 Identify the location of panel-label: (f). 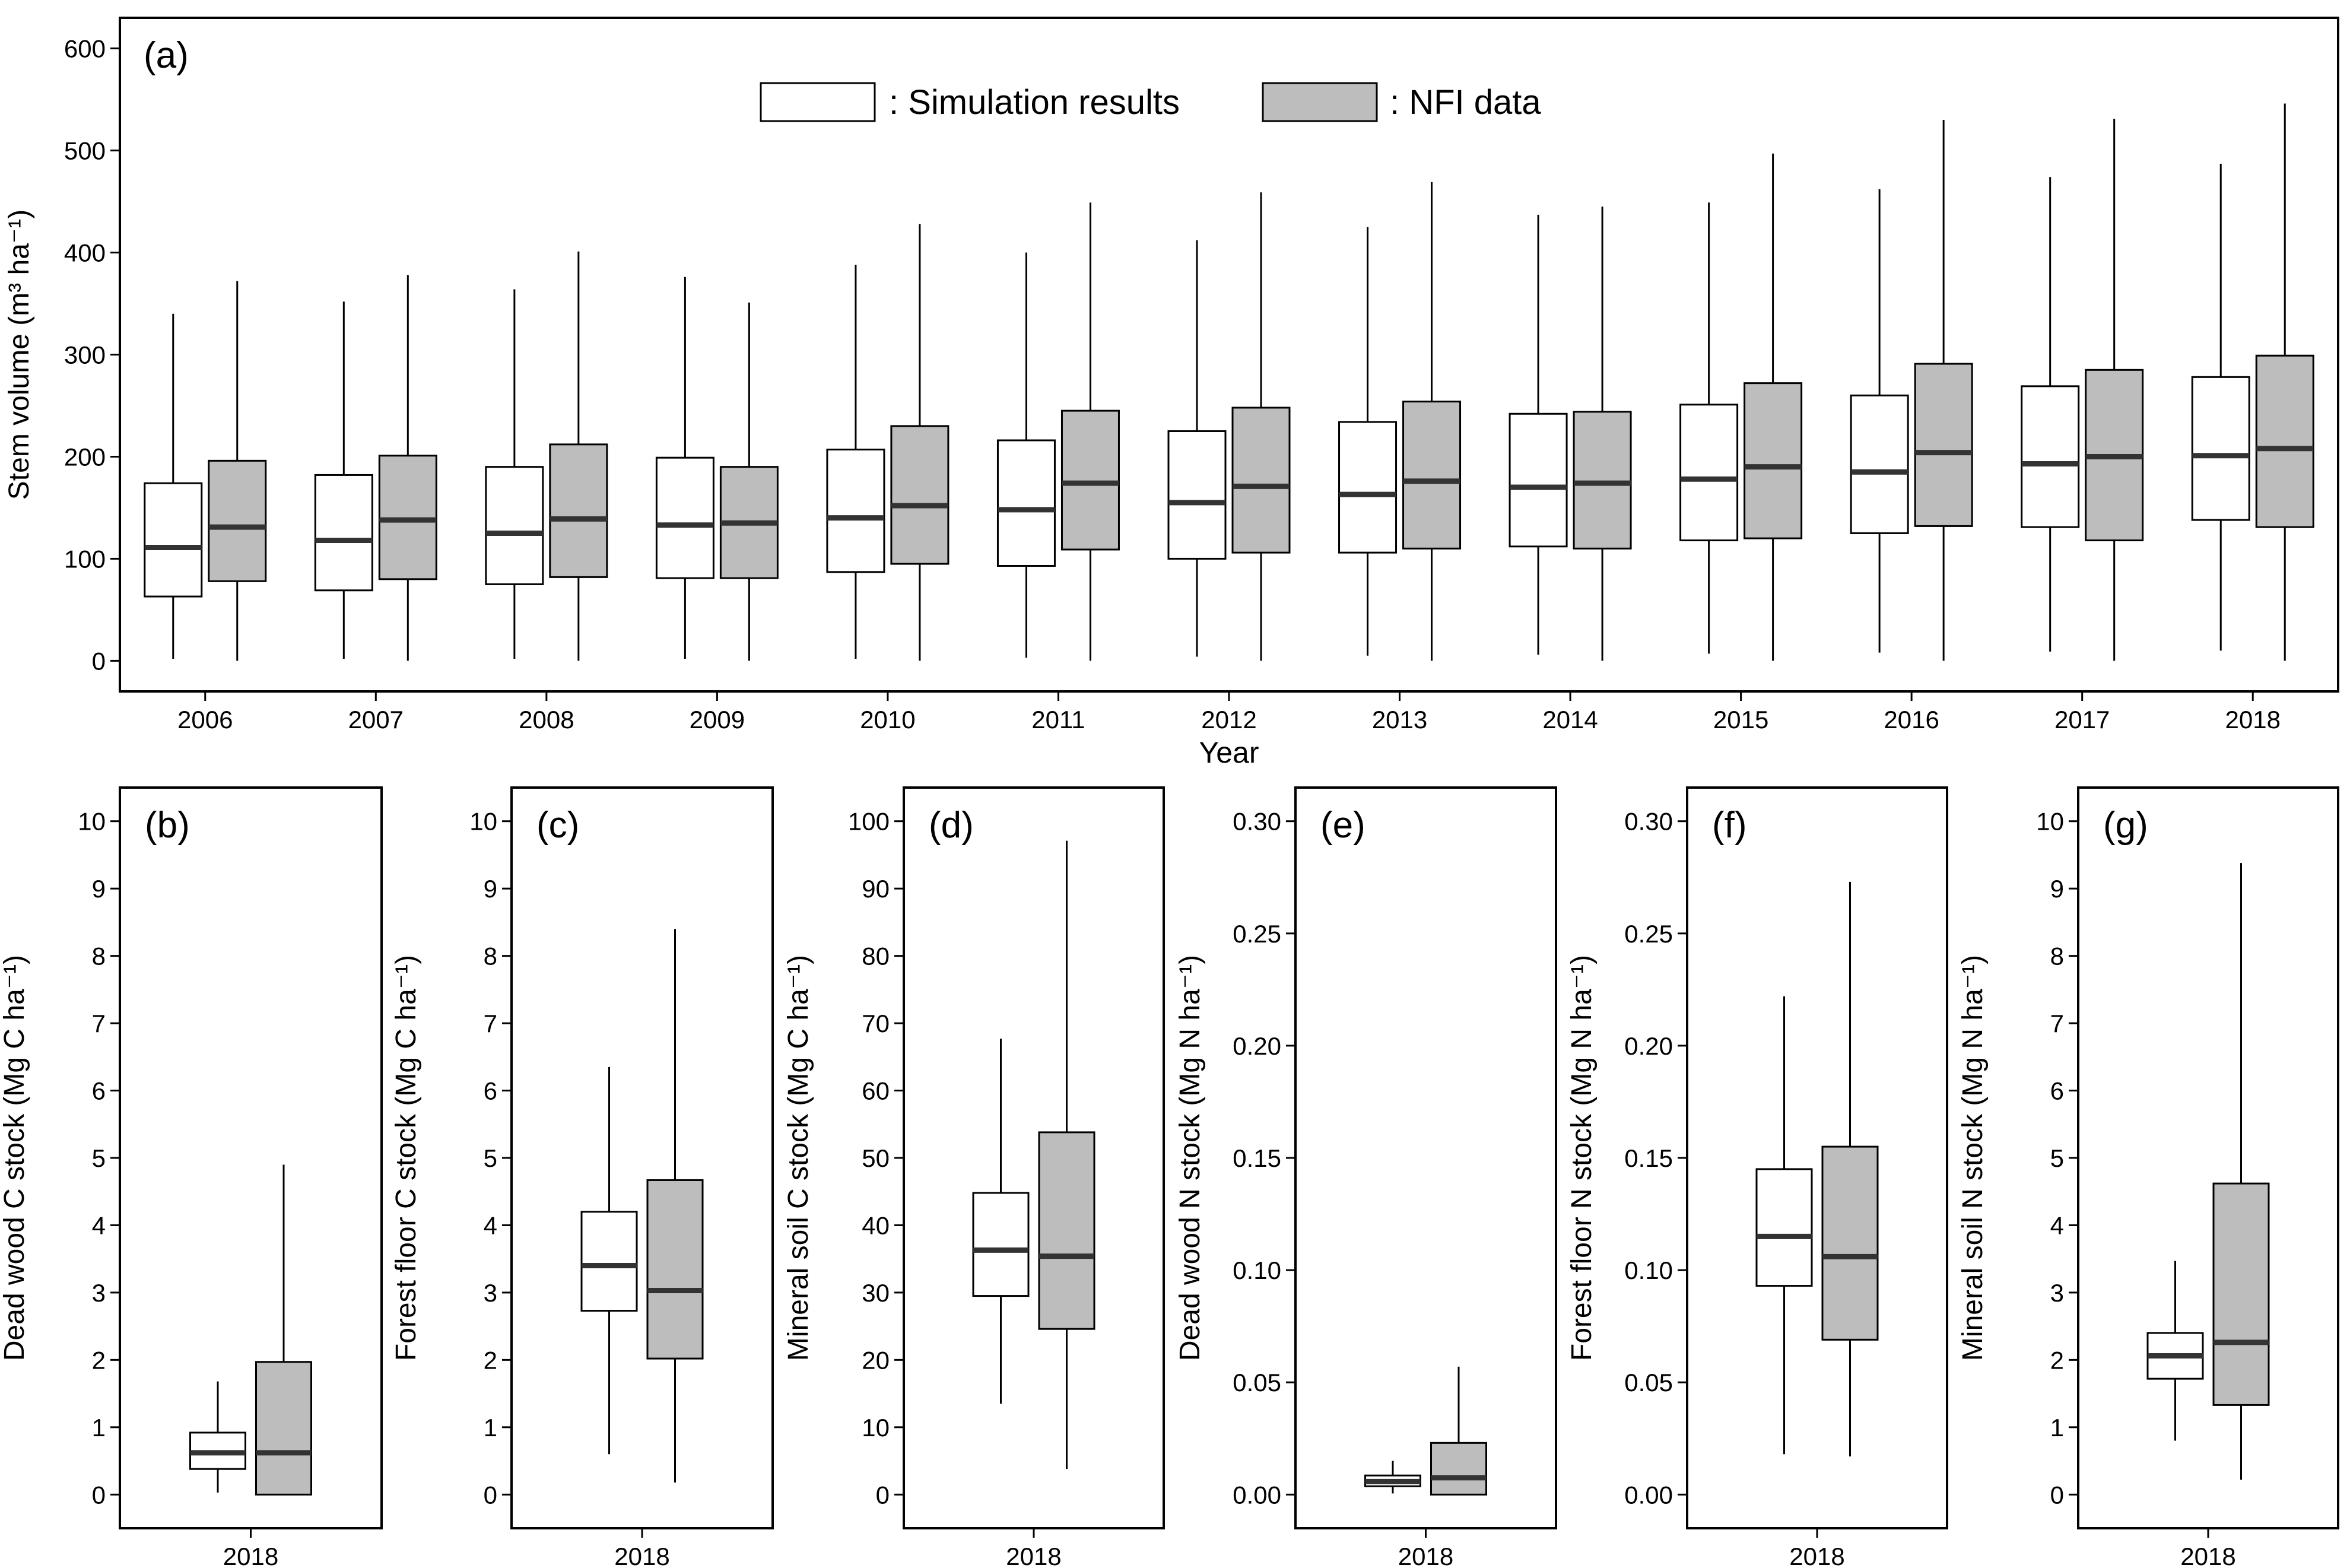
(1729, 825).